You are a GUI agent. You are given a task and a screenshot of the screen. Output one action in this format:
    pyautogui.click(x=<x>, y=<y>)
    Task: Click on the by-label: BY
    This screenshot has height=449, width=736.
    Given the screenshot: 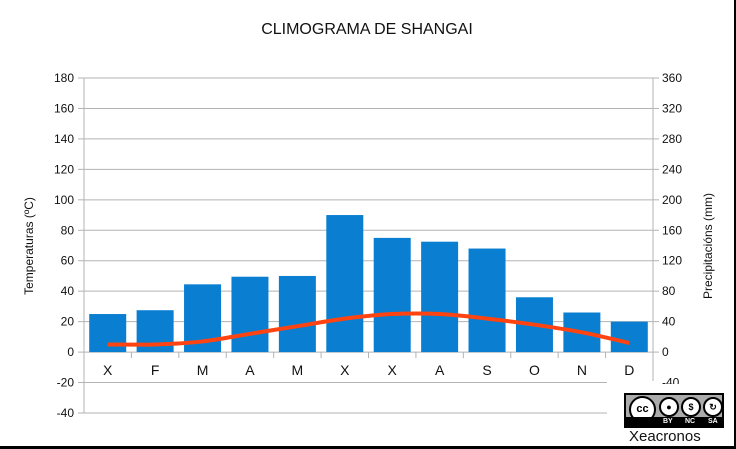 What is the action you would take?
    pyautogui.click(x=668, y=421)
    